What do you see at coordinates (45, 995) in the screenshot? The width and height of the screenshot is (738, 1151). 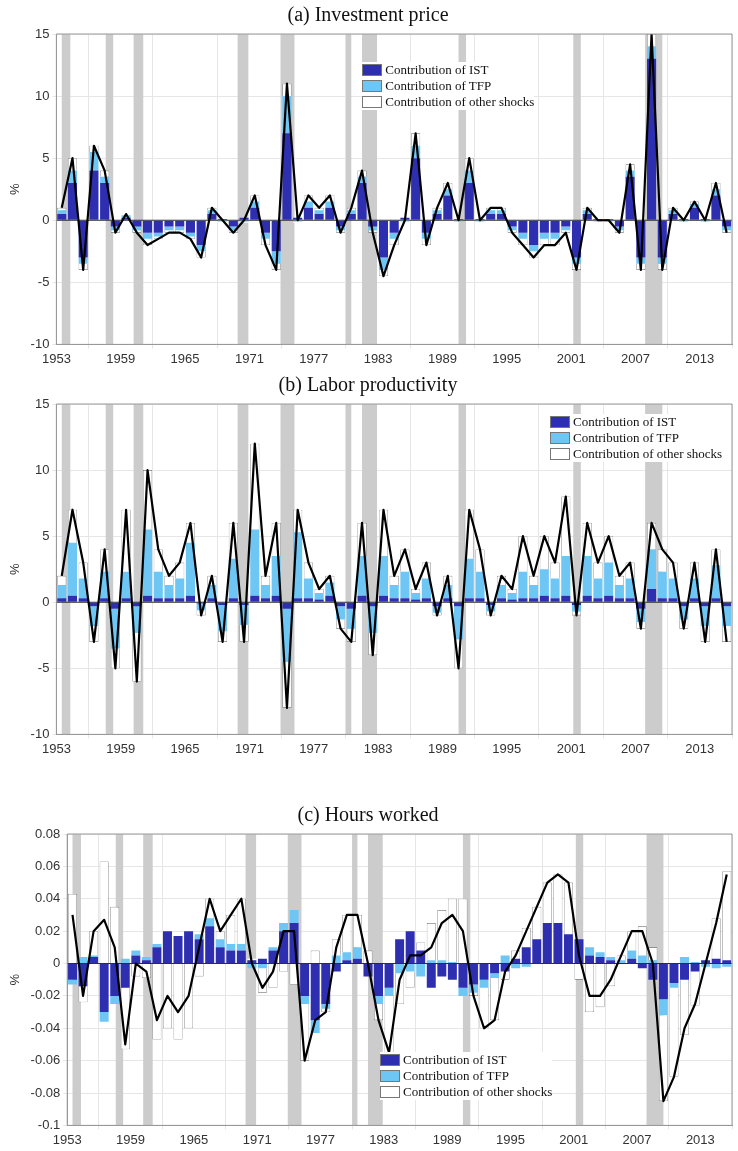 I see `y-tick-label: -0.02` at bounding box center [45, 995].